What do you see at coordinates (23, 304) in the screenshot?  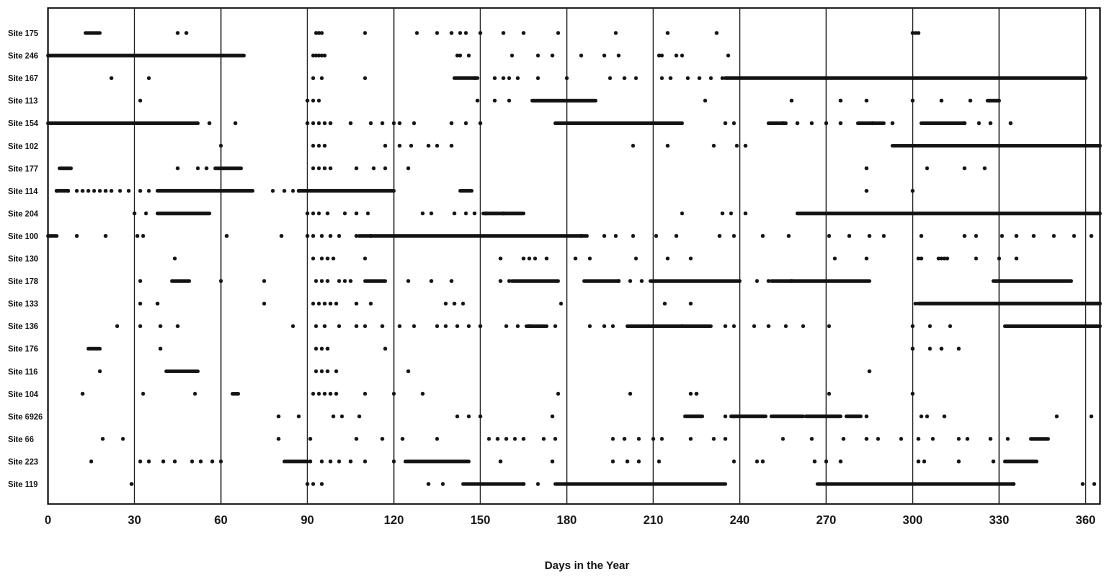 I see `site-label-12: Site 133` at bounding box center [23, 304].